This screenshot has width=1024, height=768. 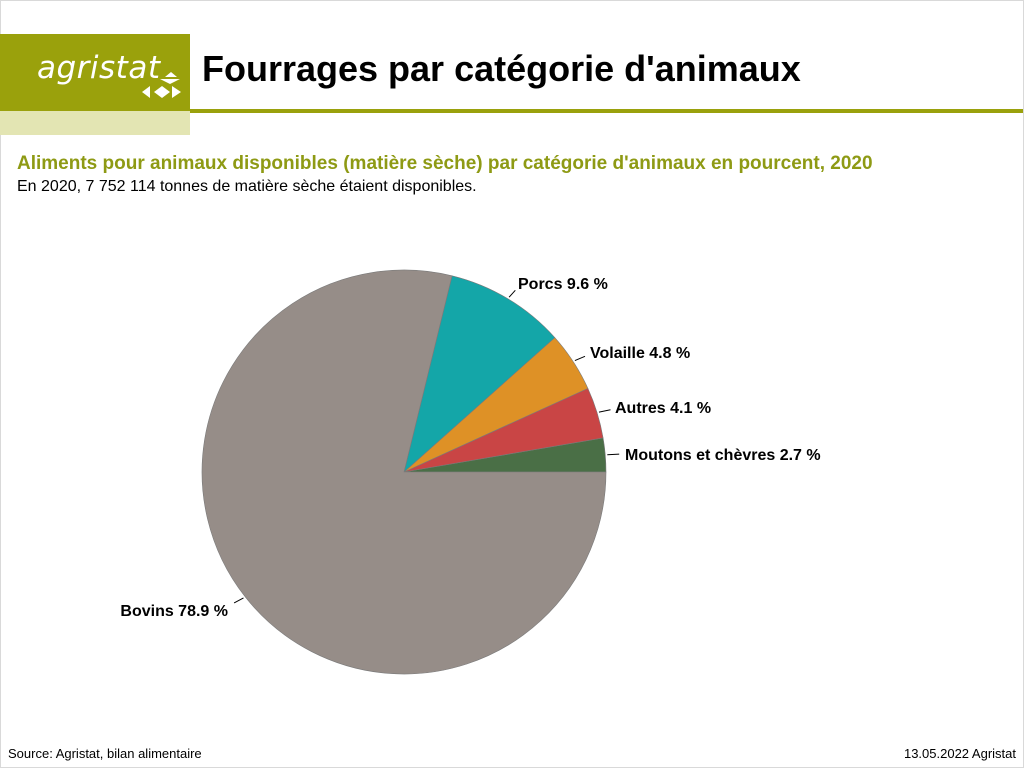 I want to click on slice-label: Bovins 78.9 %, so click(x=174, y=611).